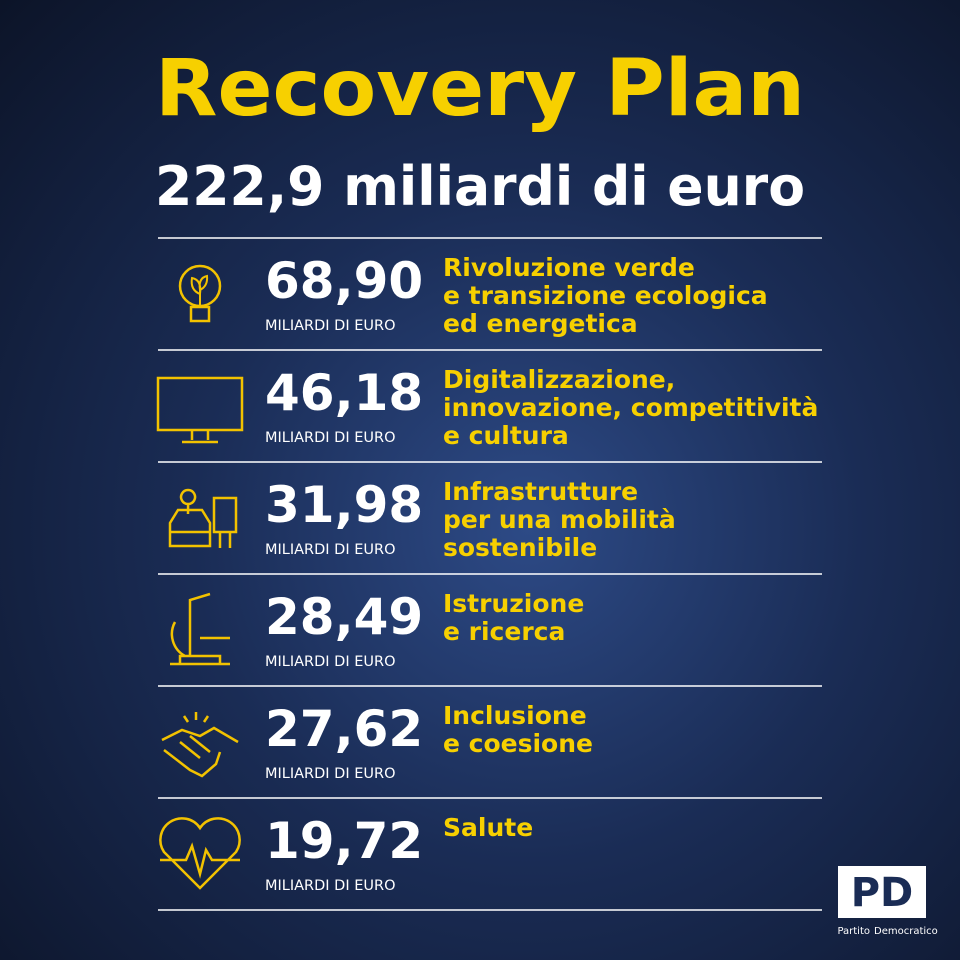  What do you see at coordinates (569, 267) in the screenshot?
I see `label-line: Rivoluzione verde` at bounding box center [569, 267].